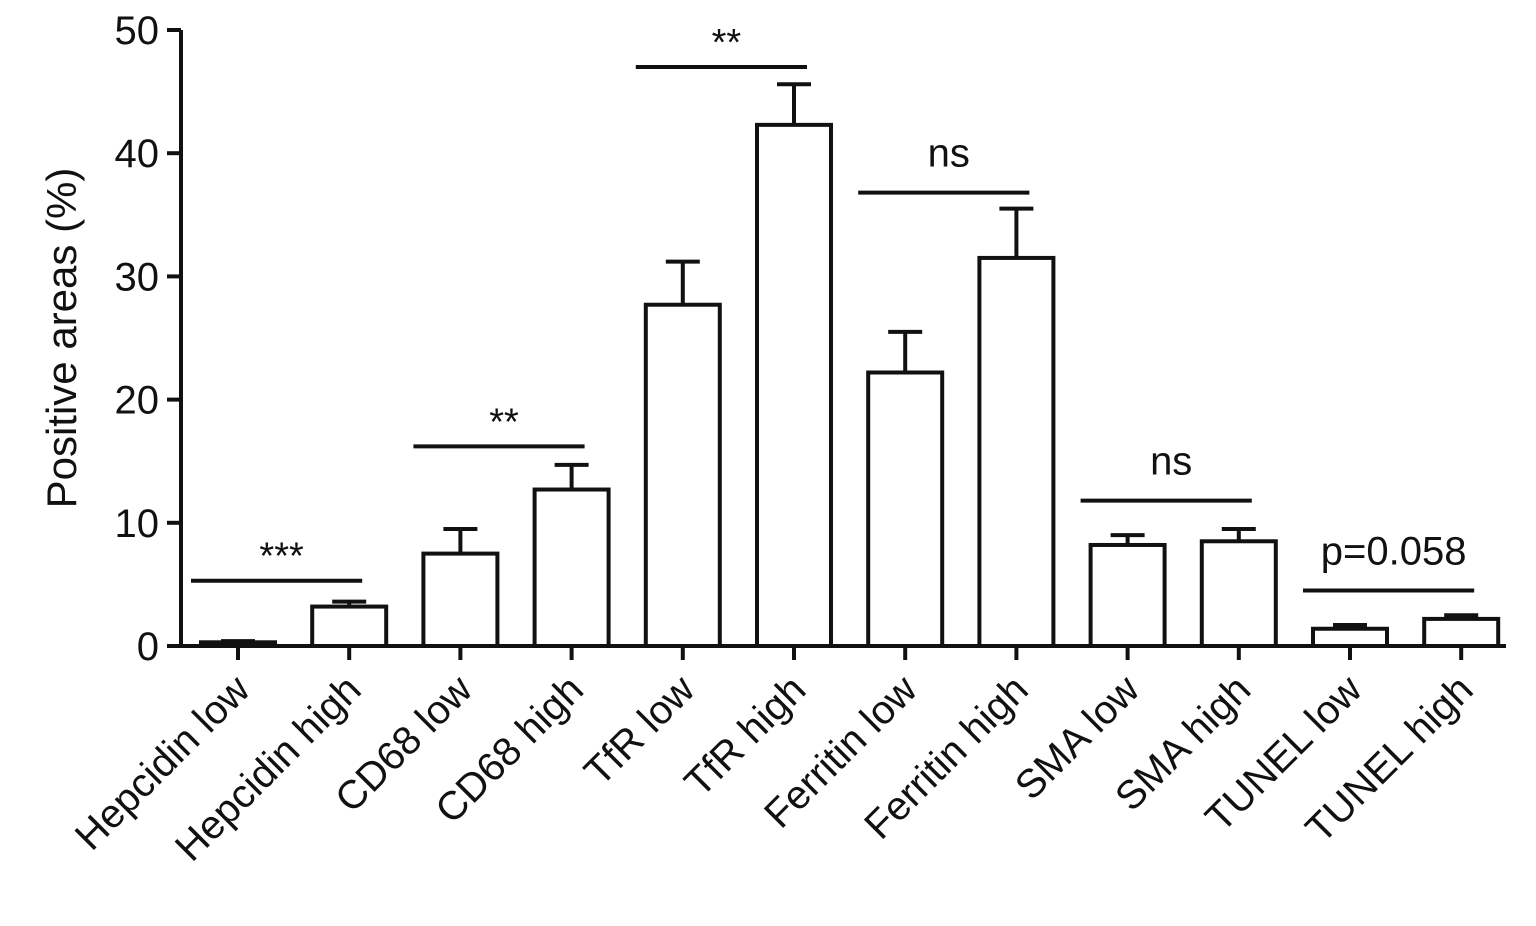 This screenshot has height=926, width=1536. I want to click on y-tick-label: 50, so click(137, 31).